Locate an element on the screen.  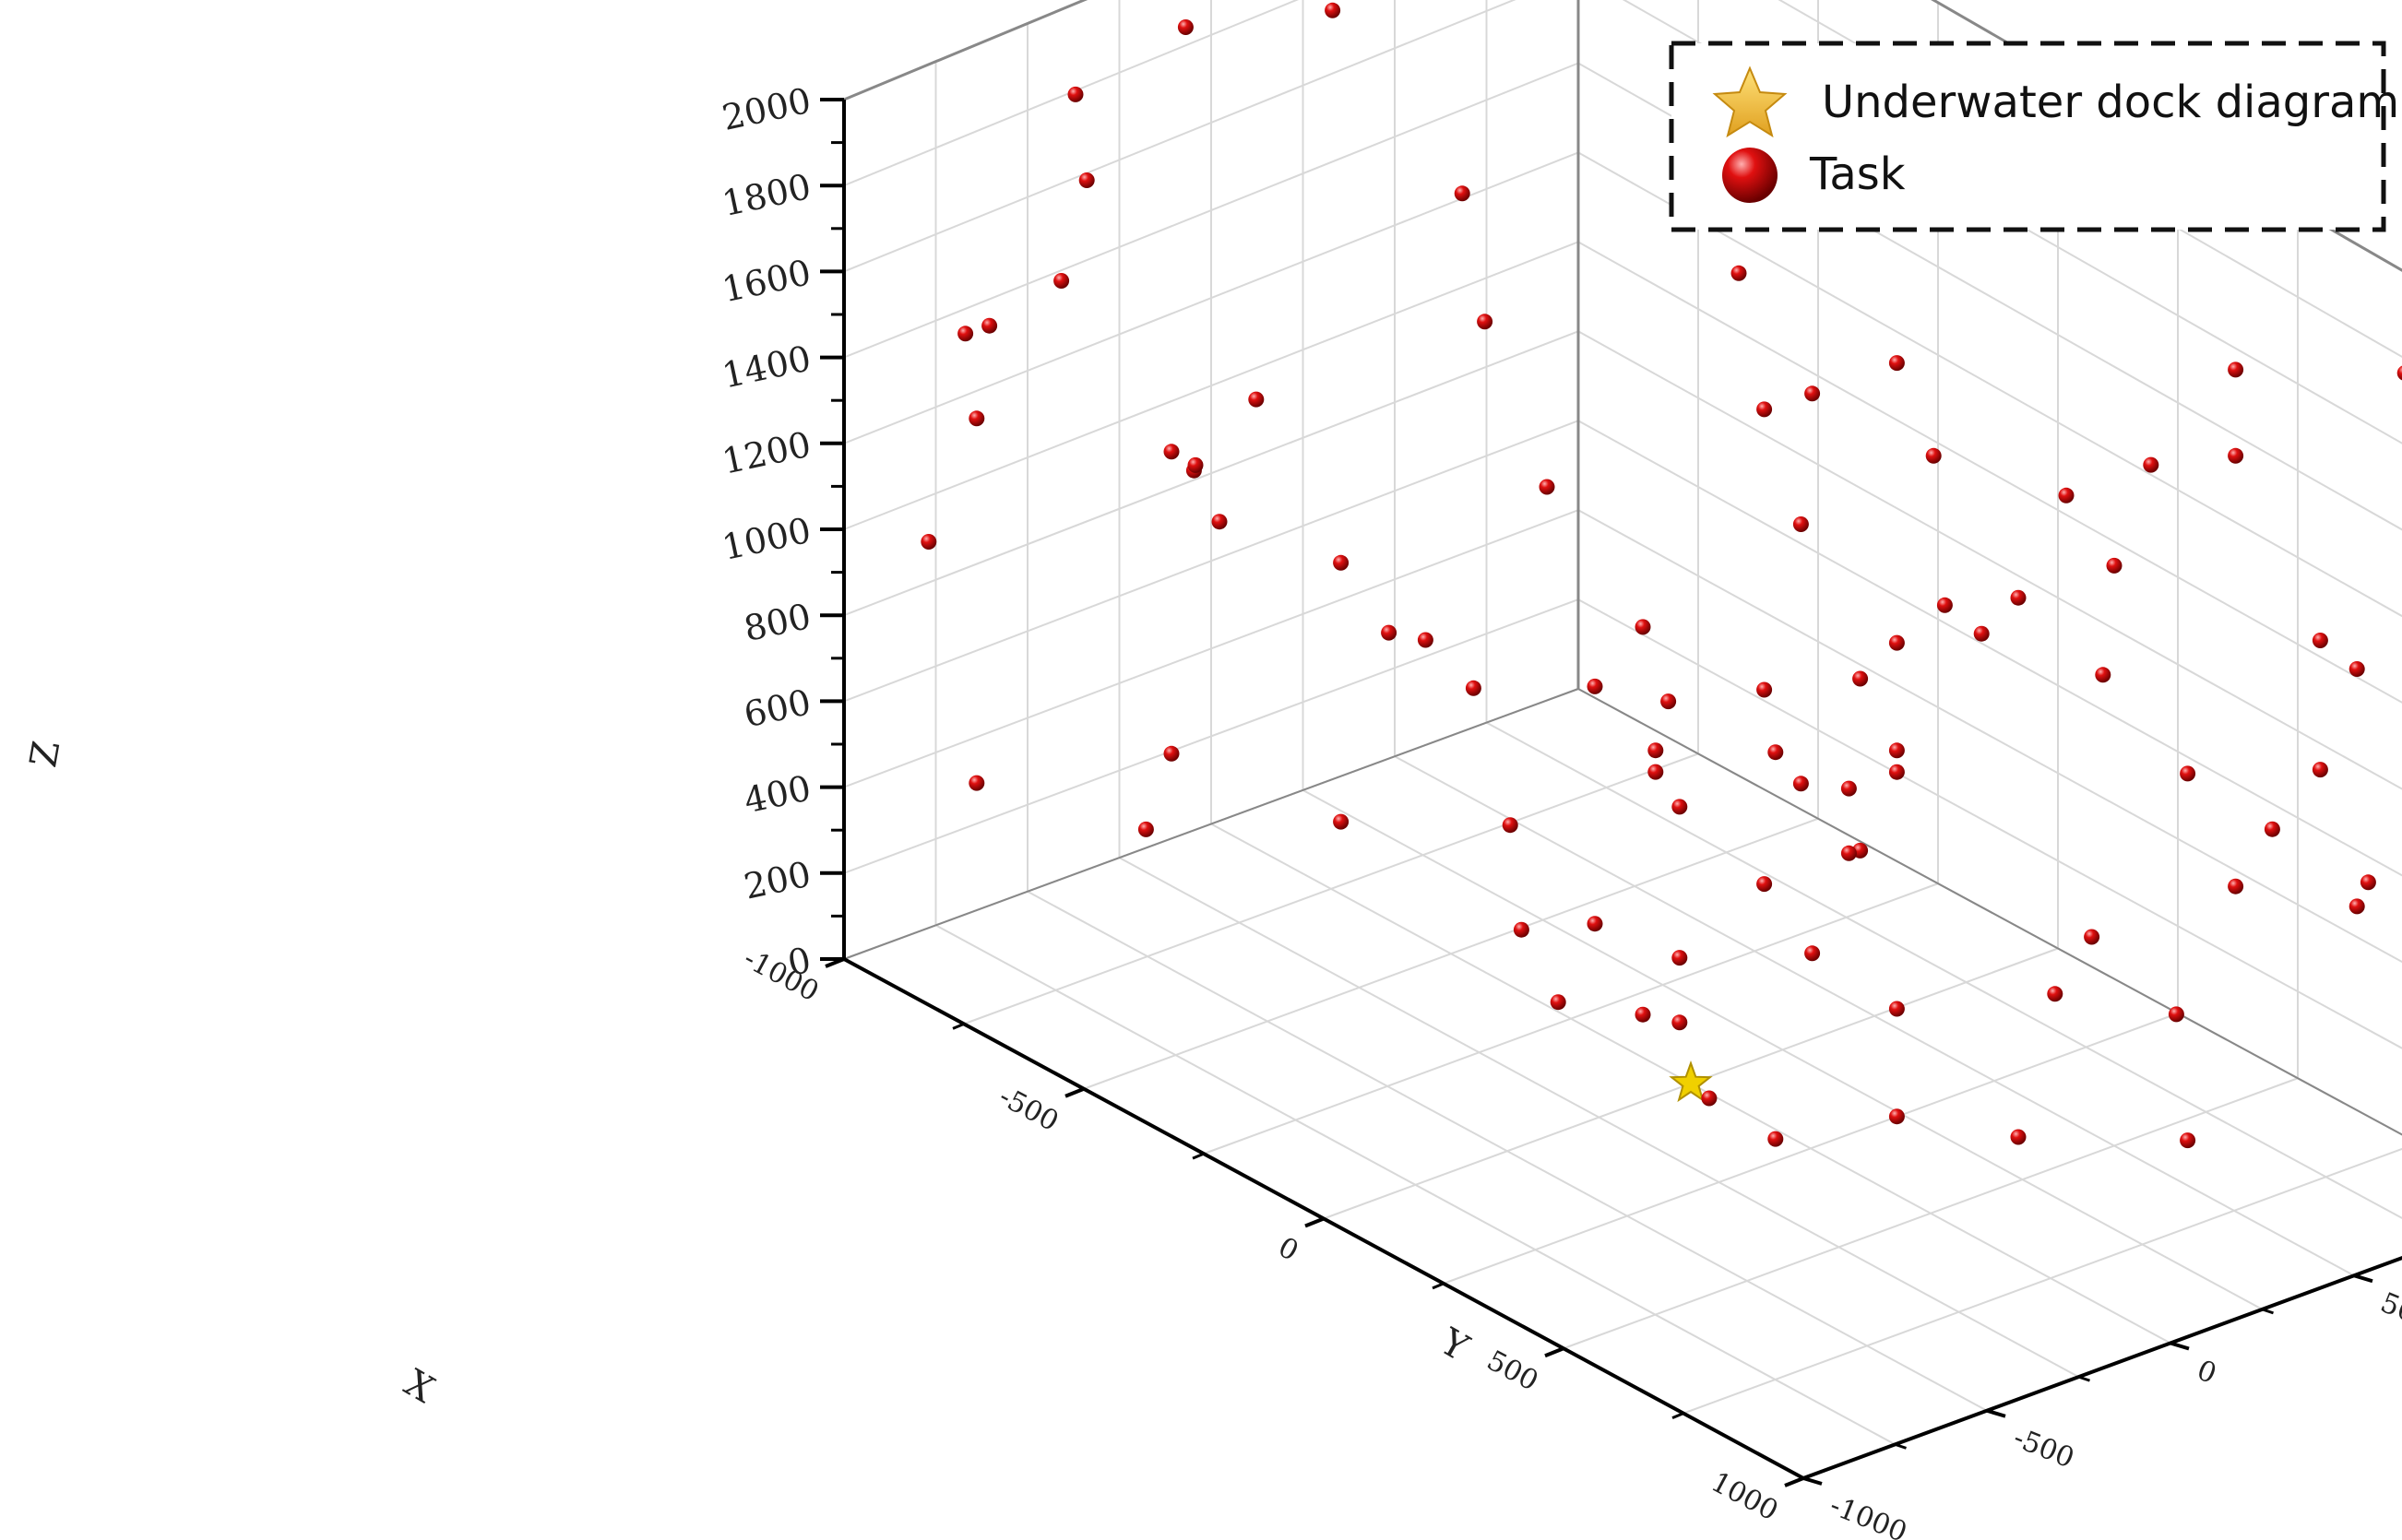
y-axis-line is located at coordinates (2102, 1368).